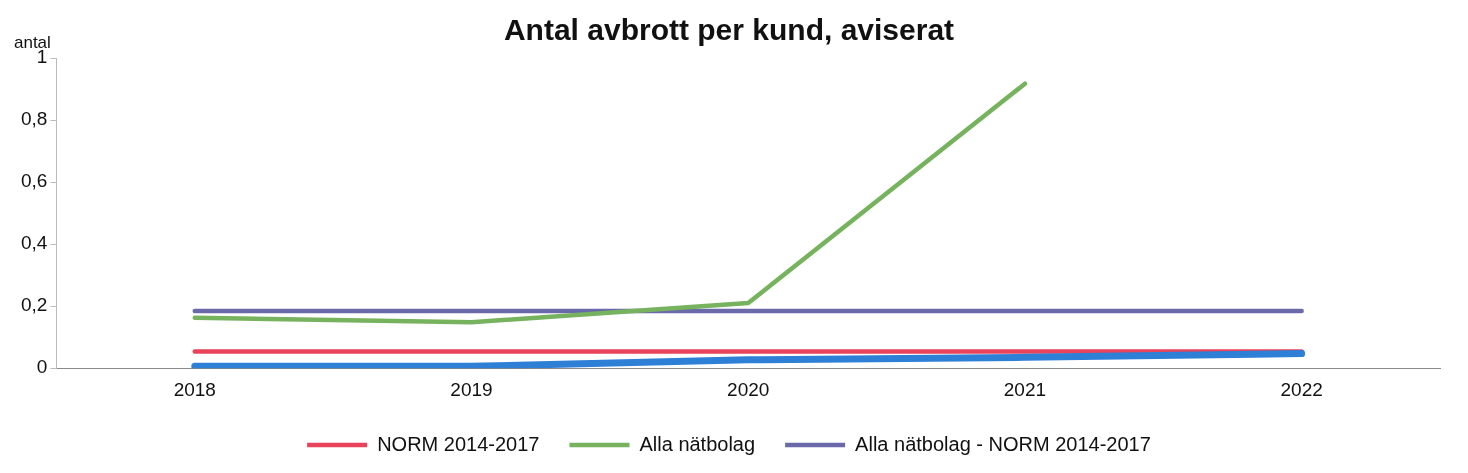 Image resolution: width=1468 pixels, height=473 pixels. I want to click on y-tick-label: 0,2, so click(34, 305).